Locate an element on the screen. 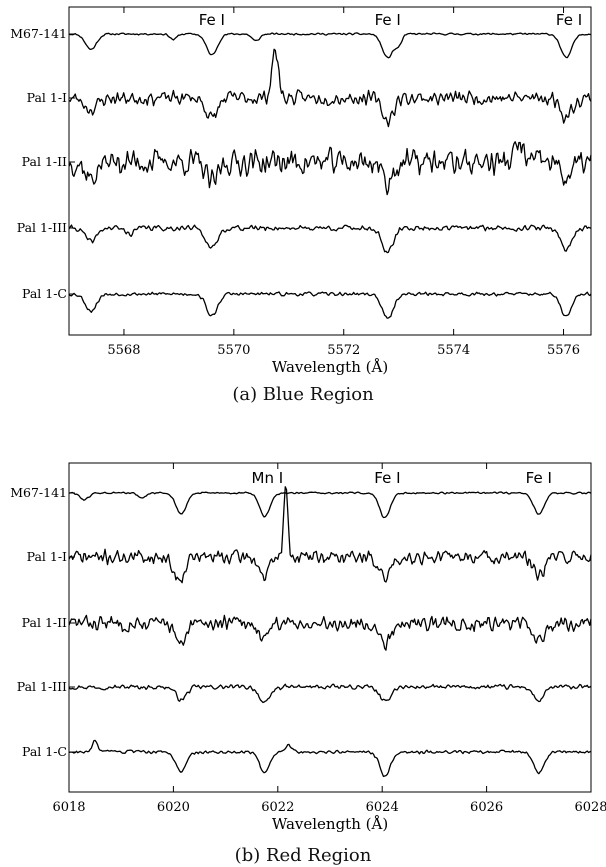  x-tick-label: 5570 is located at coordinates (233, 350).